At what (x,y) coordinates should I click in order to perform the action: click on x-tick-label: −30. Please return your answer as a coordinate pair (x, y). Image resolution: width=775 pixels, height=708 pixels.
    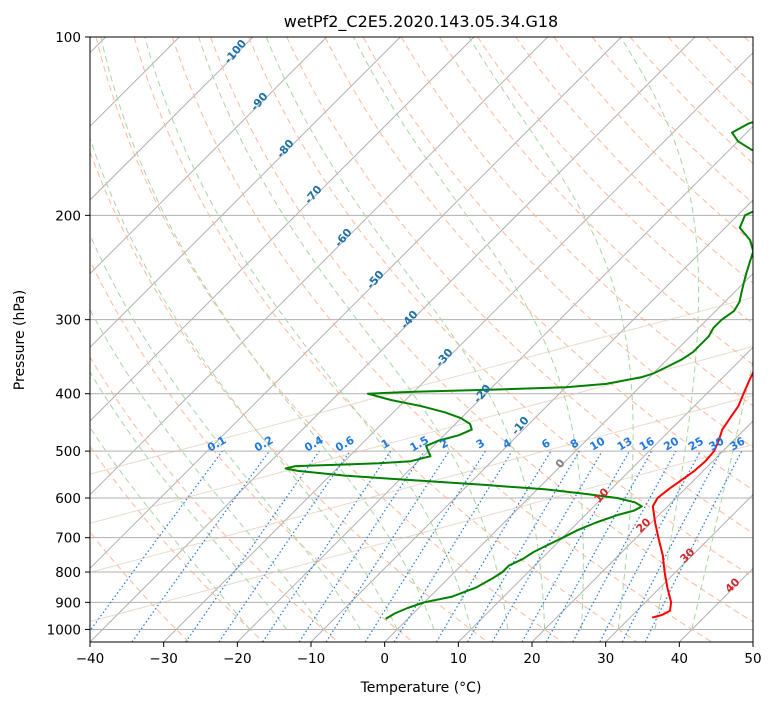
    Looking at the image, I should click on (163, 659).